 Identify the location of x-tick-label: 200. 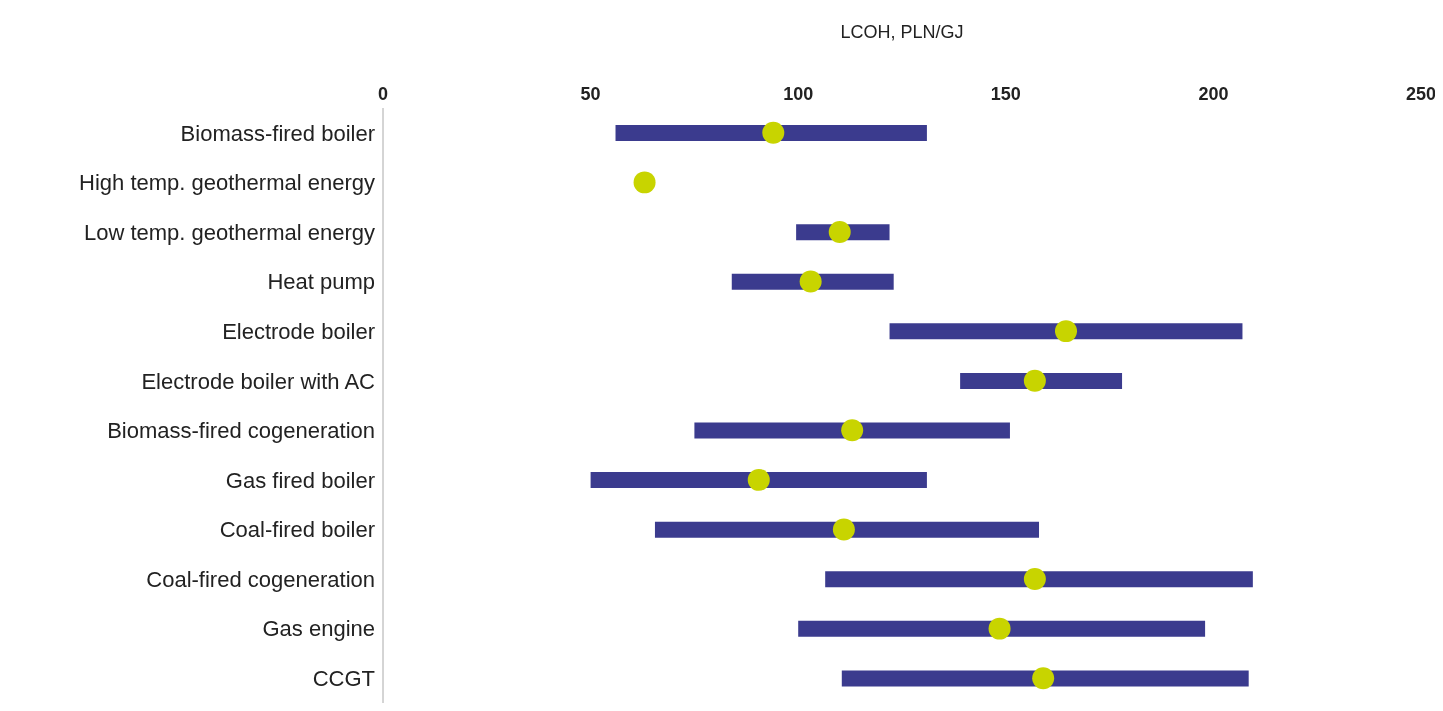
(1213, 94).